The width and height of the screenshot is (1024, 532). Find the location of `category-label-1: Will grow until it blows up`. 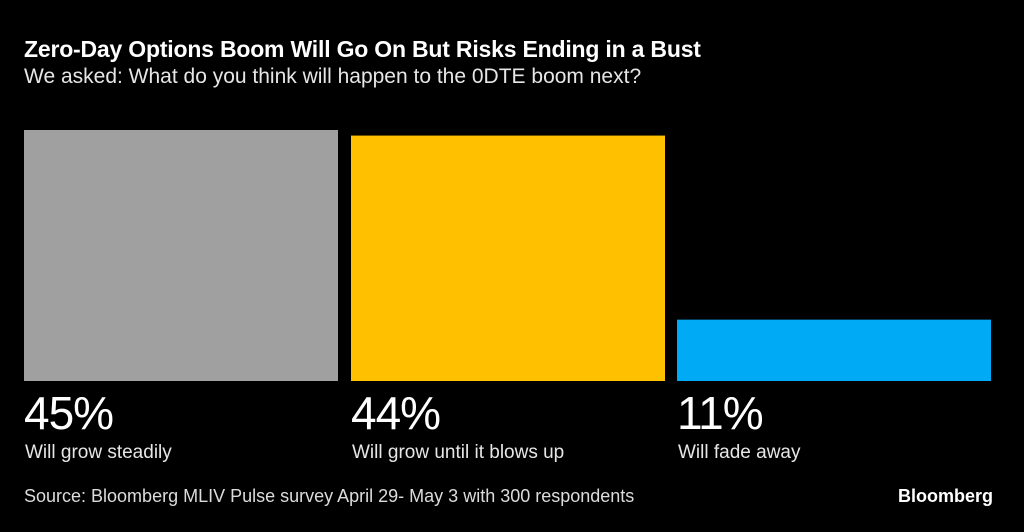

category-label-1: Will grow until it blows up is located at coordinates (458, 452).